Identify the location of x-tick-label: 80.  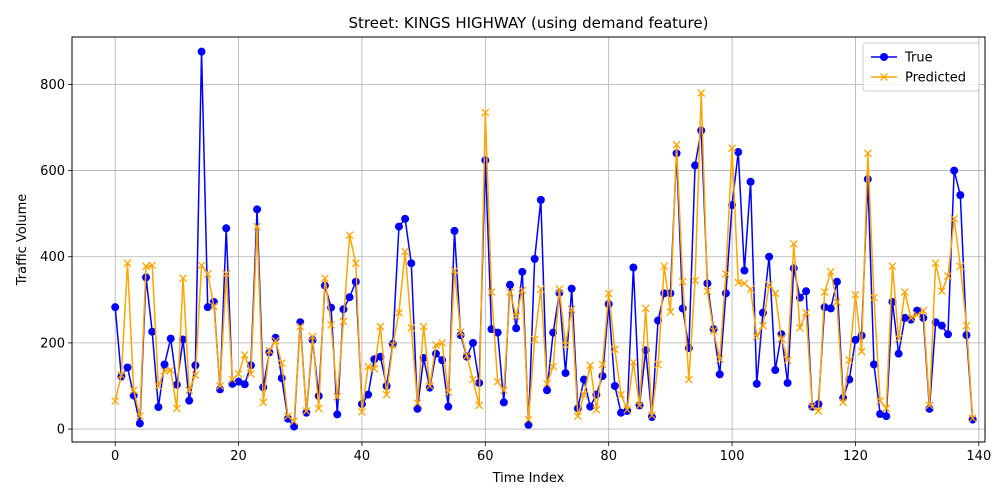
(608, 456).